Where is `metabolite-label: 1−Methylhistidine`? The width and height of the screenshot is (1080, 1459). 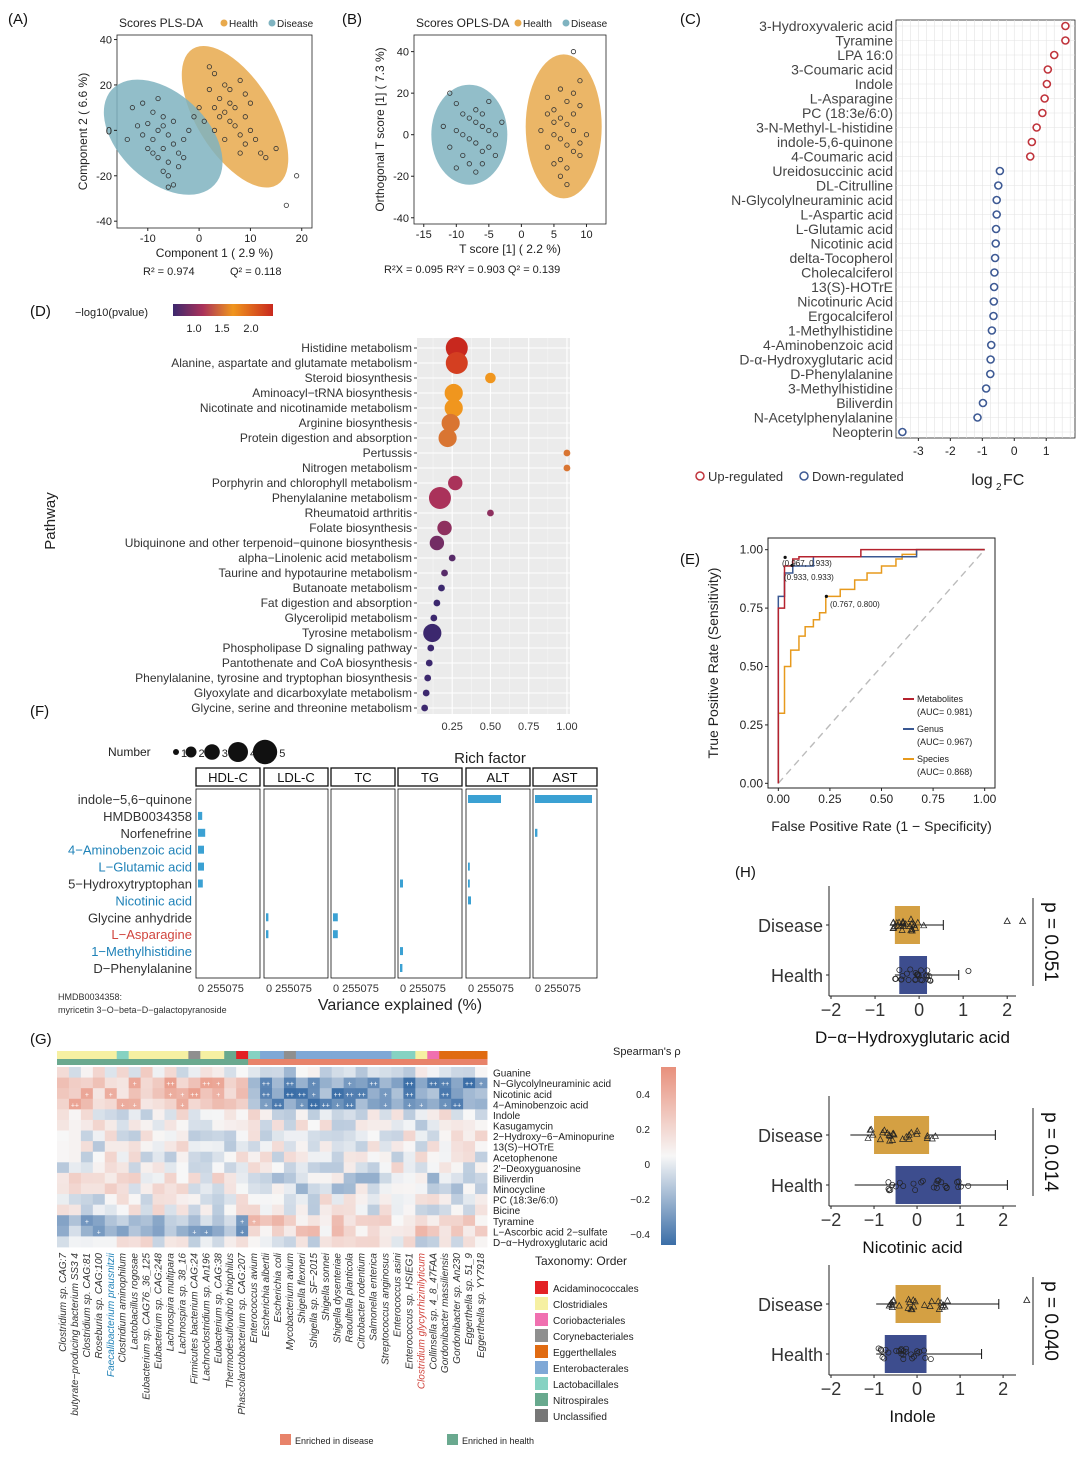
metabolite-label: 1−Methylhistidine is located at coordinates (141, 951).